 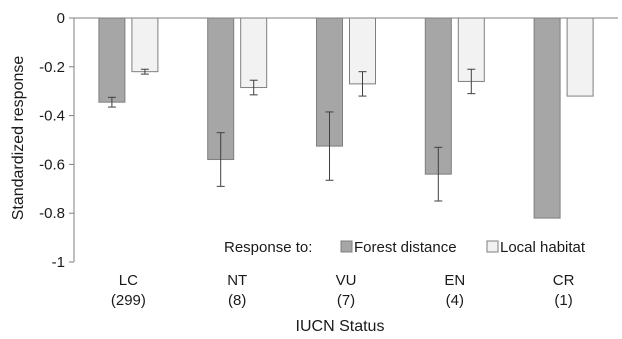 I want to click on y-ticks-layer: 0 -0.2 -0.4 -0.6 -0.8 -1, so click(x=56, y=140).